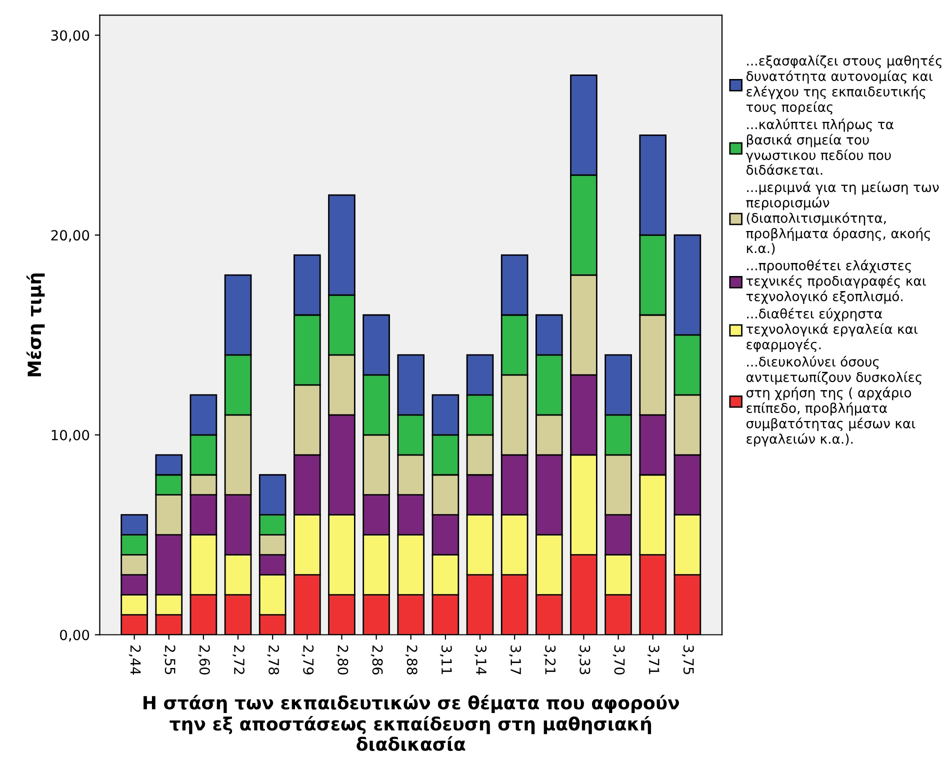 The image size is (950, 762). What do you see at coordinates (820, 146) in the screenshot?
I see `legend-label: ...καλύπτει πλήρως τα βασικά σημεία του γνωστικου πεδίου που διδάσκεται.` at bounding box center [820, 146].